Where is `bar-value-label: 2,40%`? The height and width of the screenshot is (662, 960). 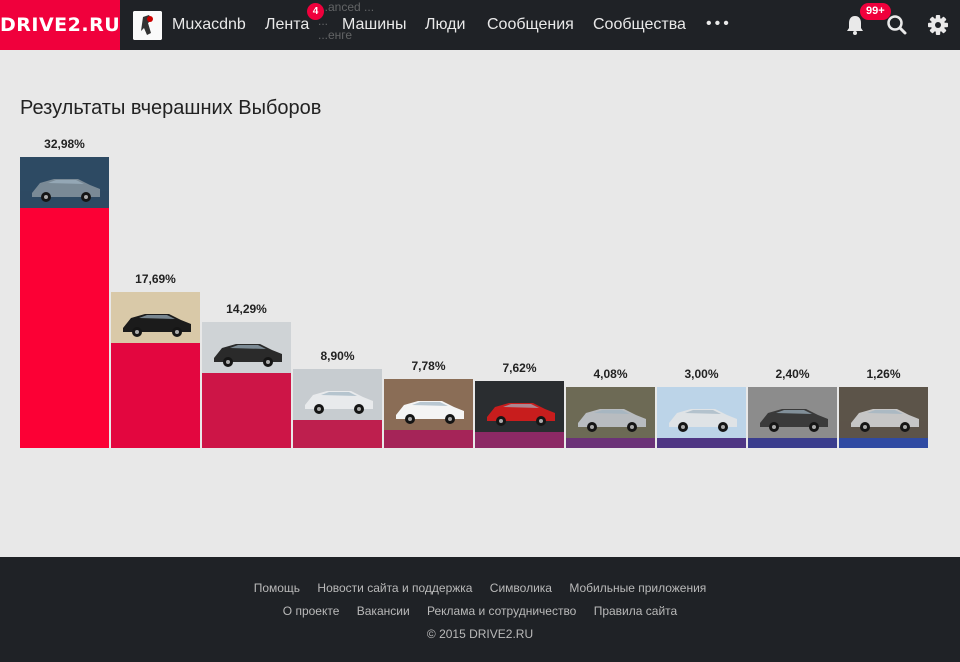
bar-value-label: 2,40% is located at coordinates (792, 374).